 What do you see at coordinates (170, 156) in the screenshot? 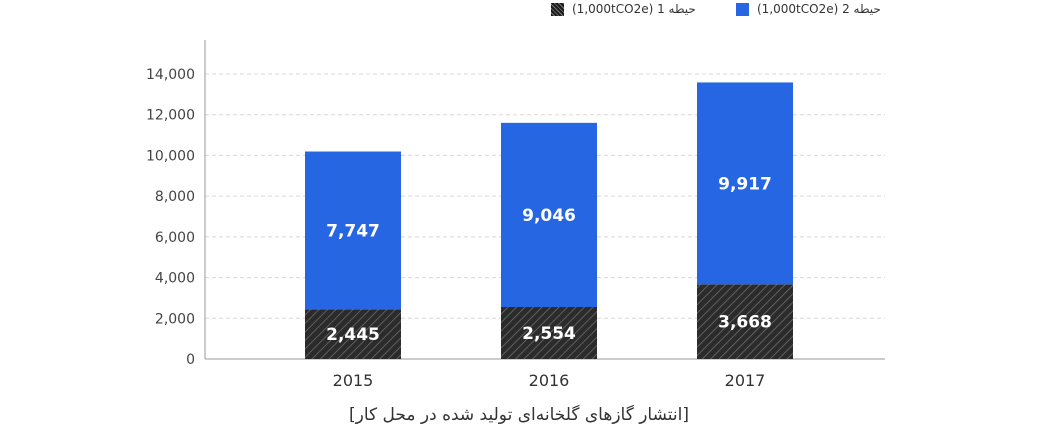
I see `y-tick-label: 10,000` at bounding box center [170, 156].